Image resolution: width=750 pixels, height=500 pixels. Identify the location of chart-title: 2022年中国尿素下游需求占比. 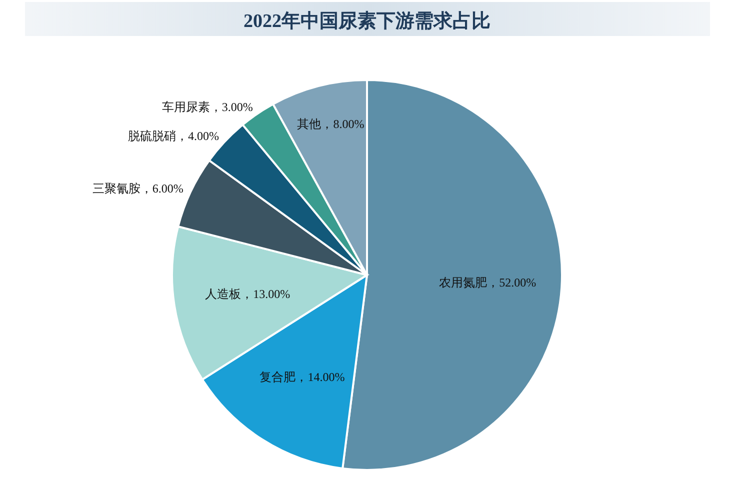
(367, 21).